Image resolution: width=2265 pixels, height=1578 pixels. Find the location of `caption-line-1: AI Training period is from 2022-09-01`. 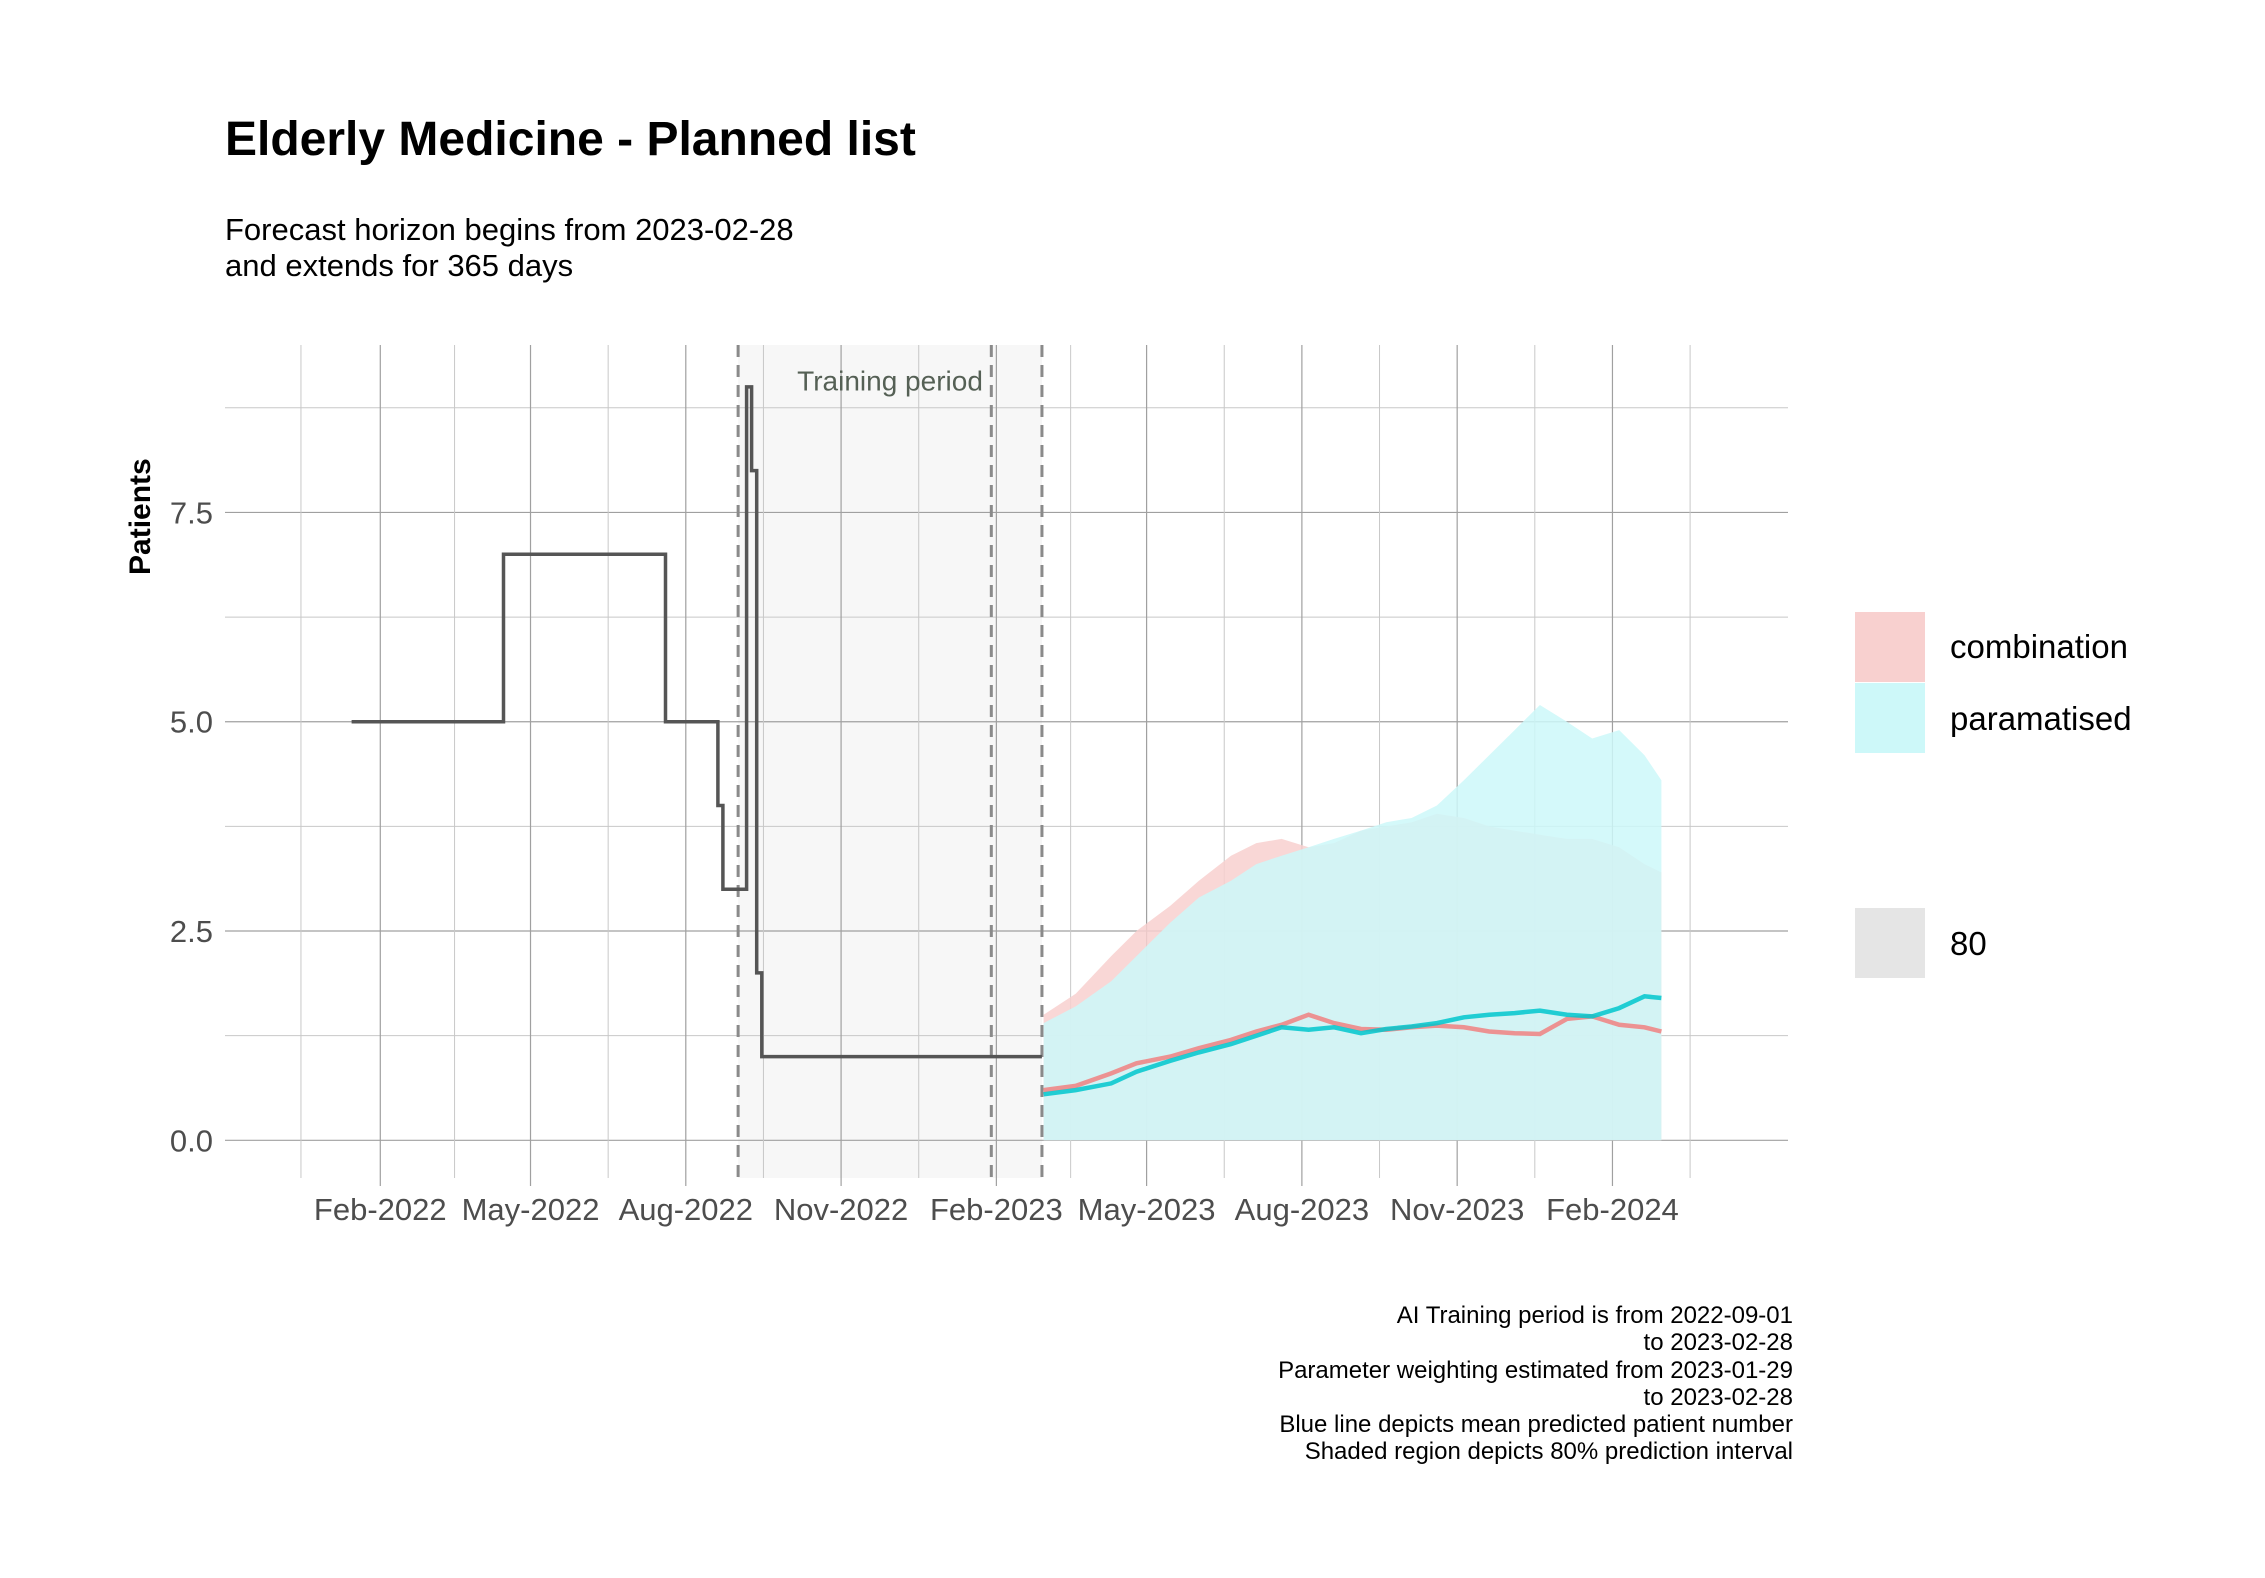

caption-line-1: AI Training period is from 2022-09-01 is located at coordinates (1594, 1315).